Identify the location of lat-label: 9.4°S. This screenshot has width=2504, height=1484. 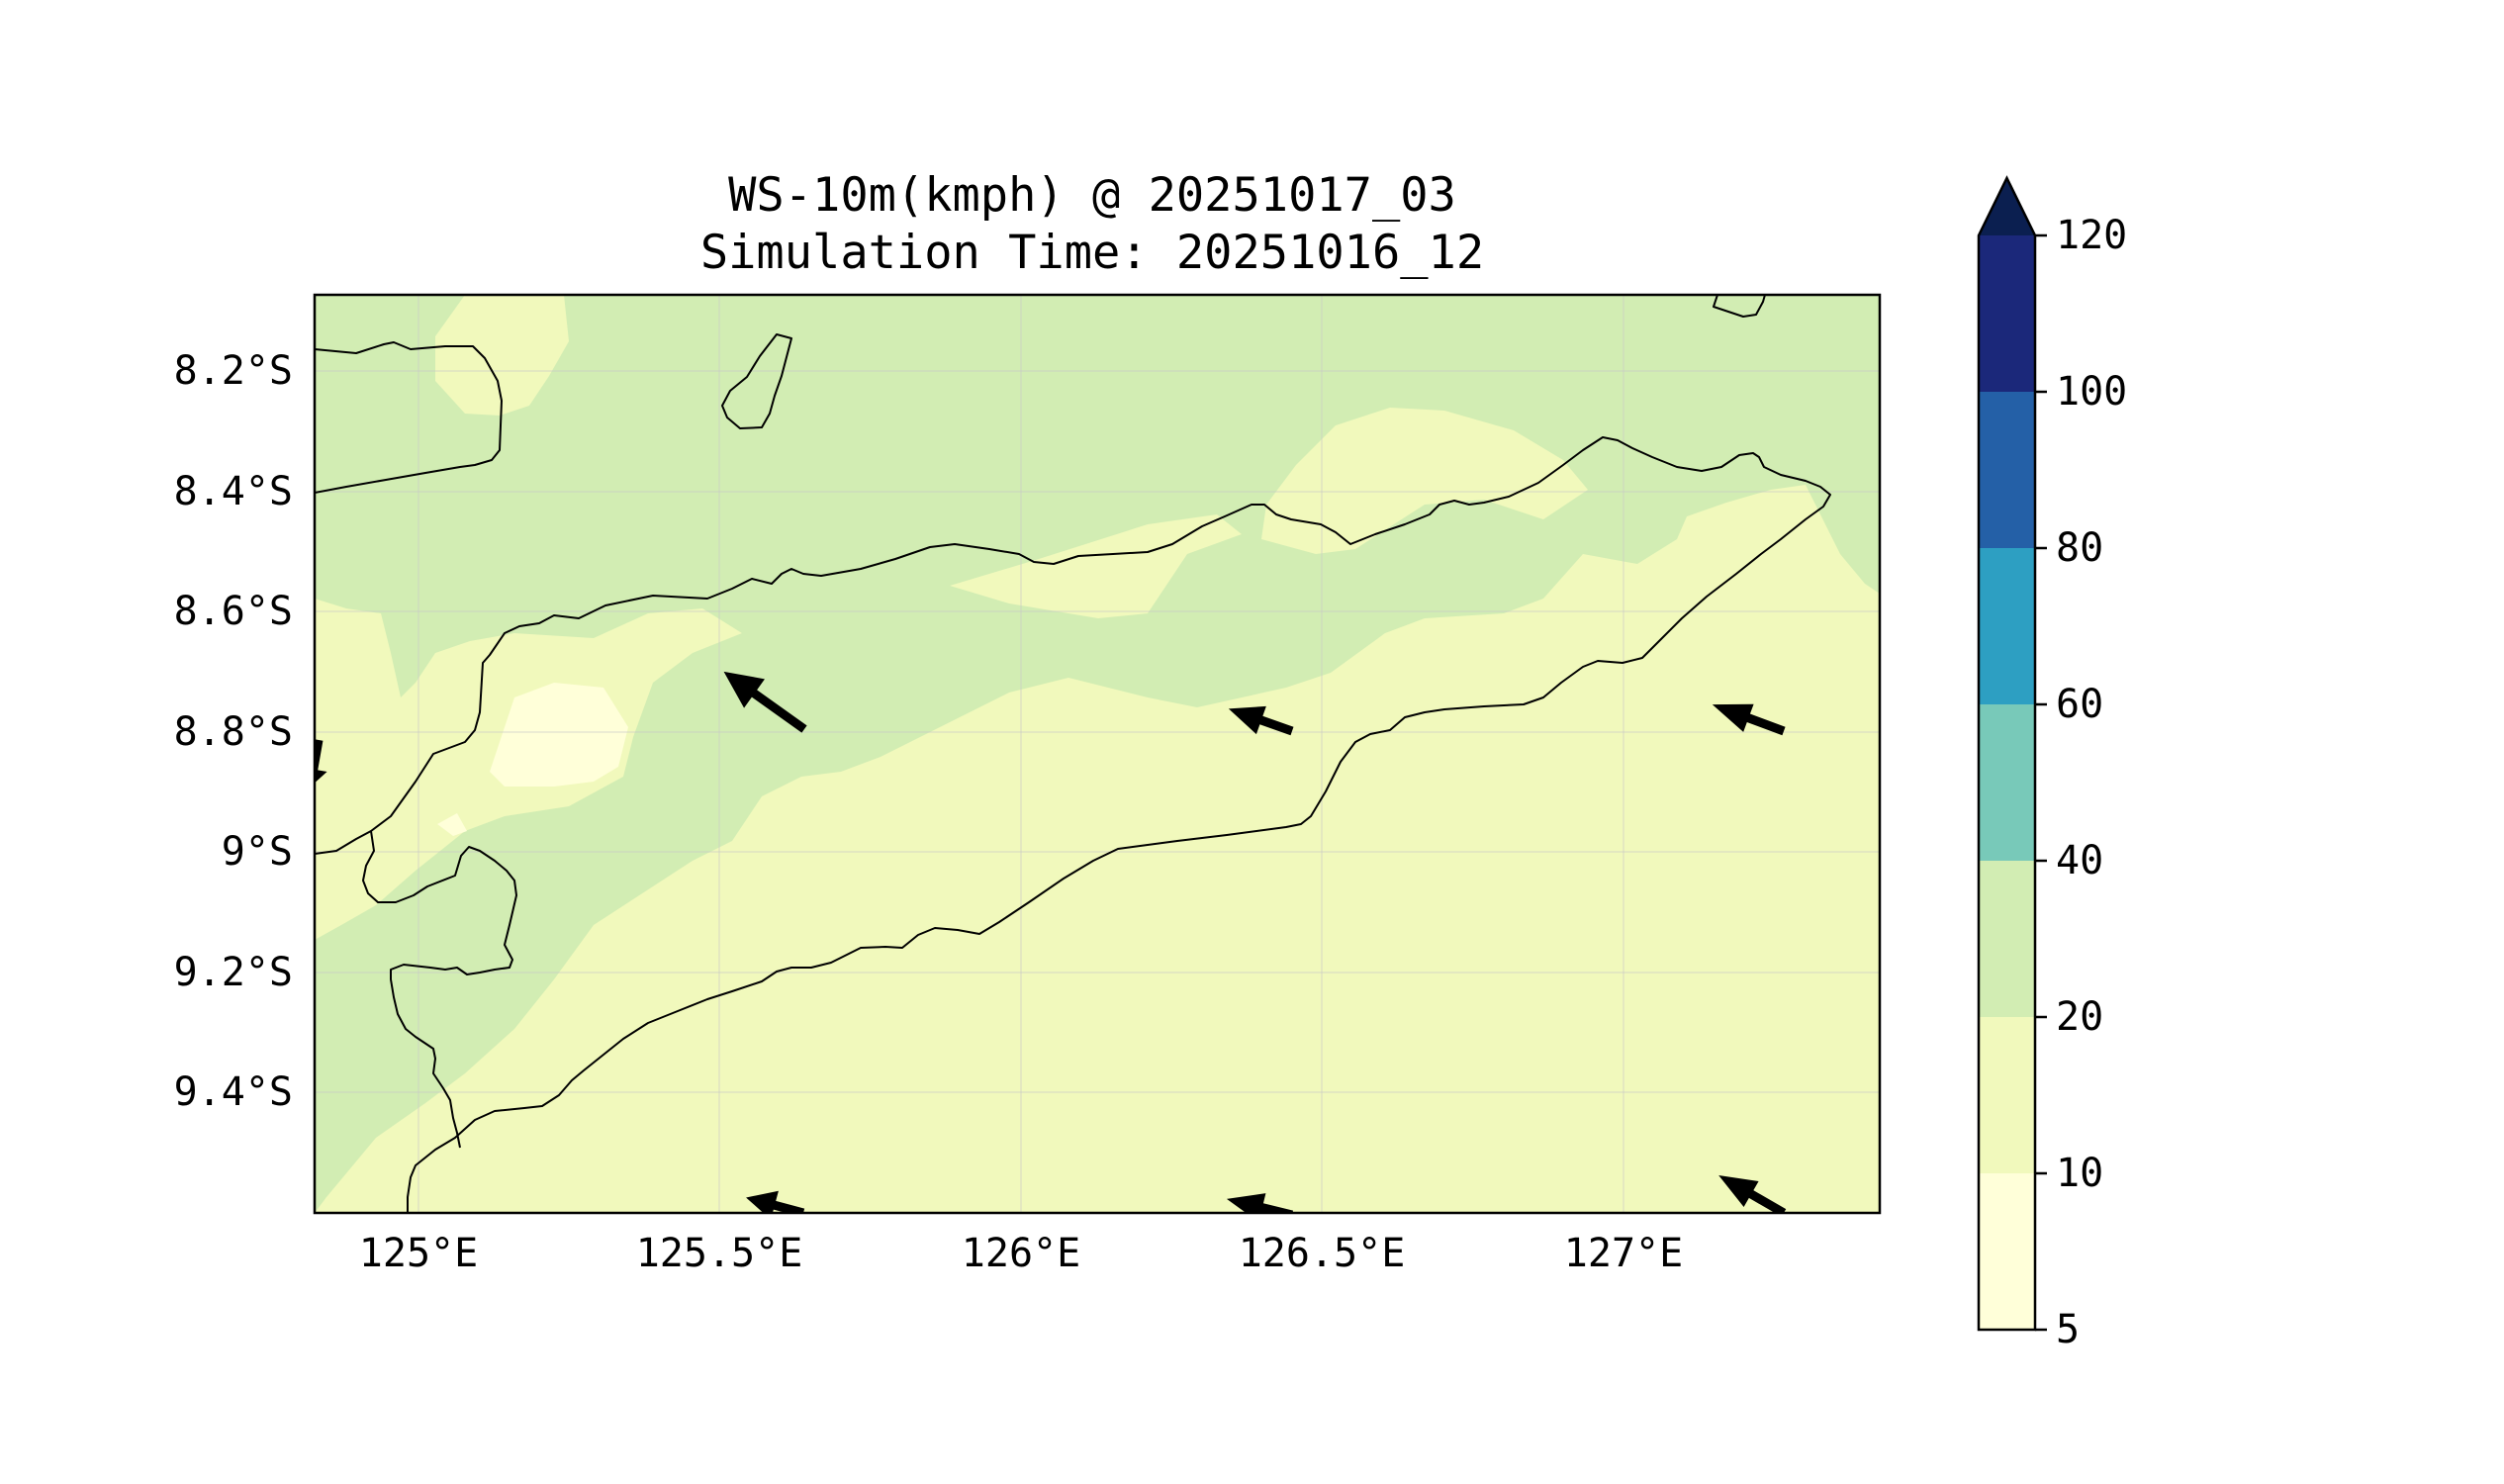
(233, 1092).